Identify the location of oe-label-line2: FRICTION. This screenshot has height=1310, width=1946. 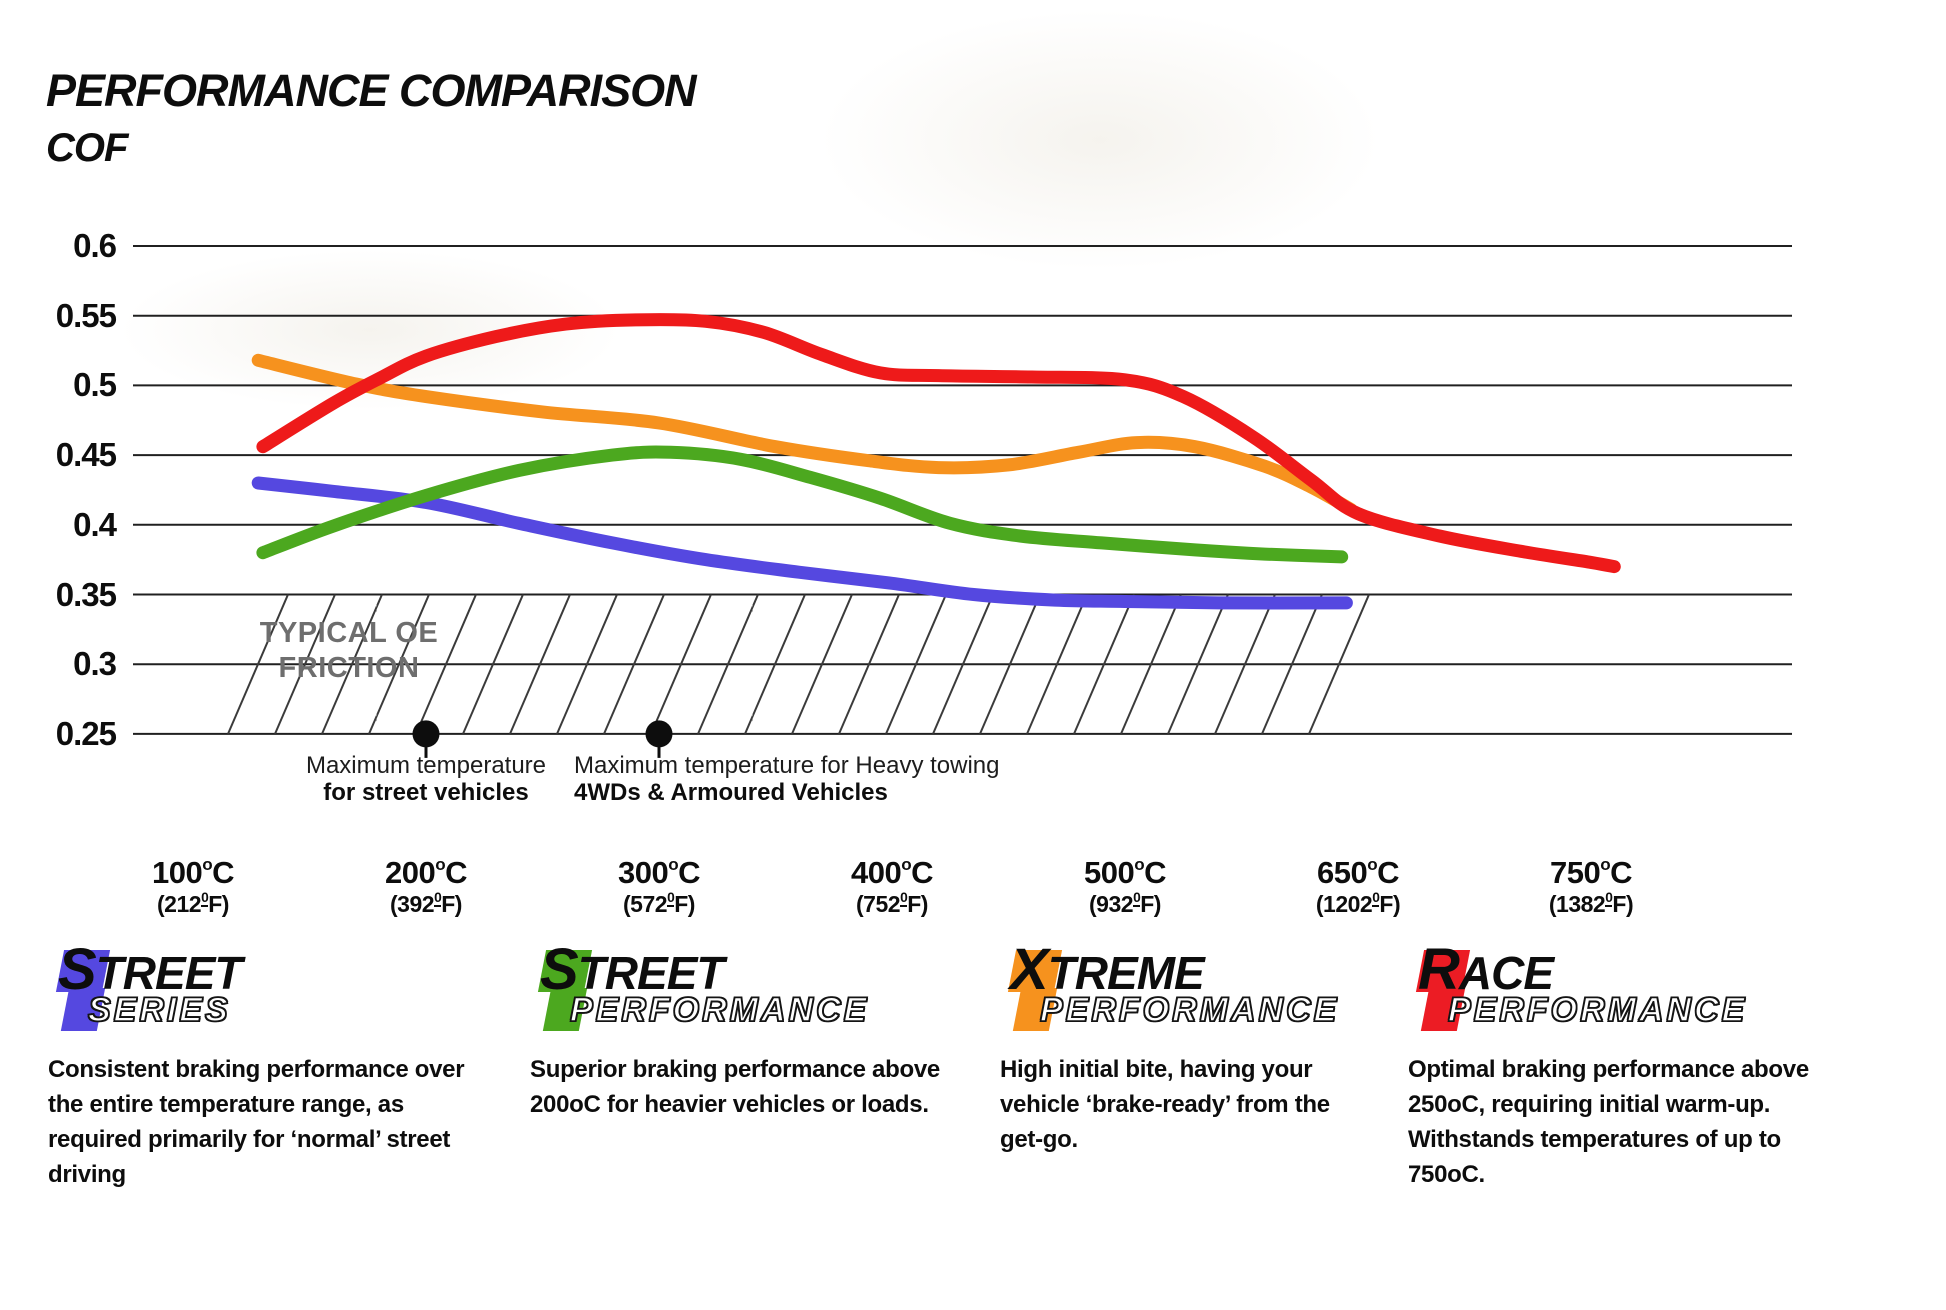
(349, 668).